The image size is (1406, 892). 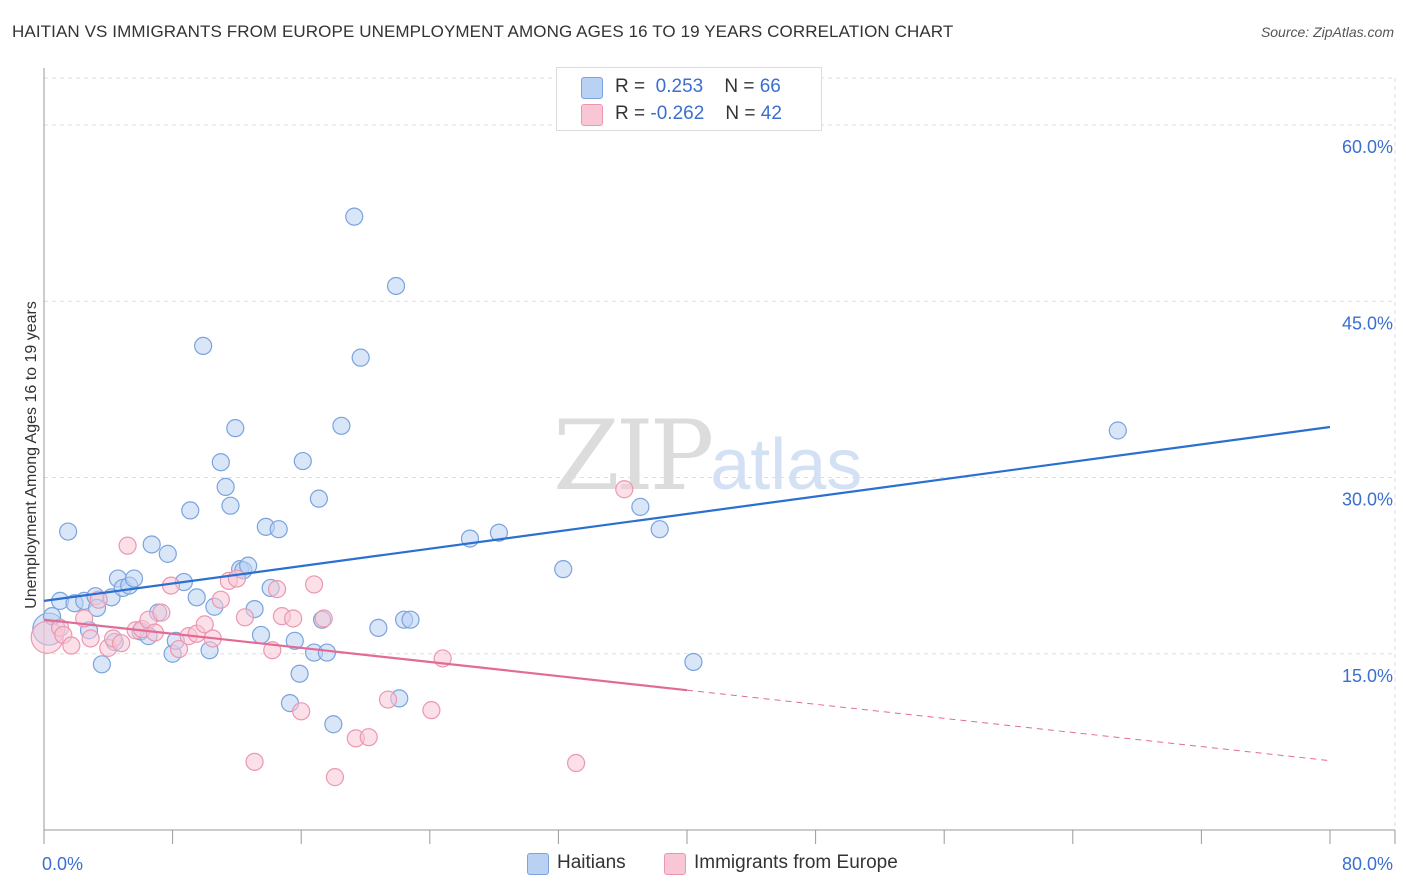 I want to click on watermark-zip: ZIP, so click(x=633, y=456).